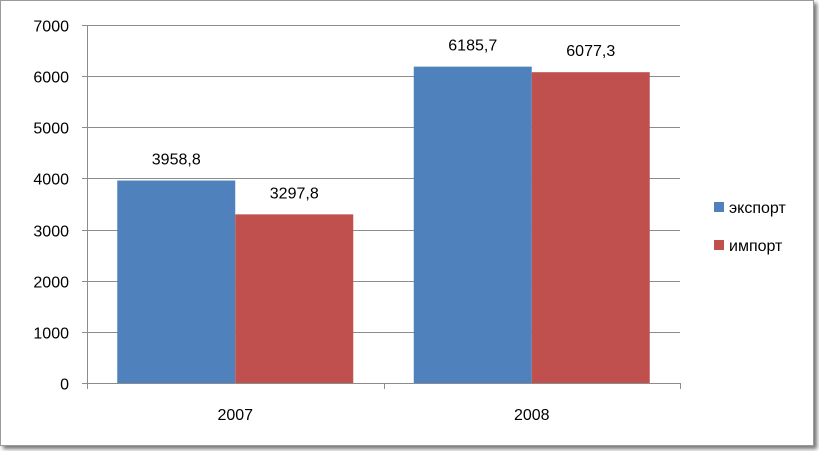  I want to click on y-tick-label: 2000, so click(51, 283).